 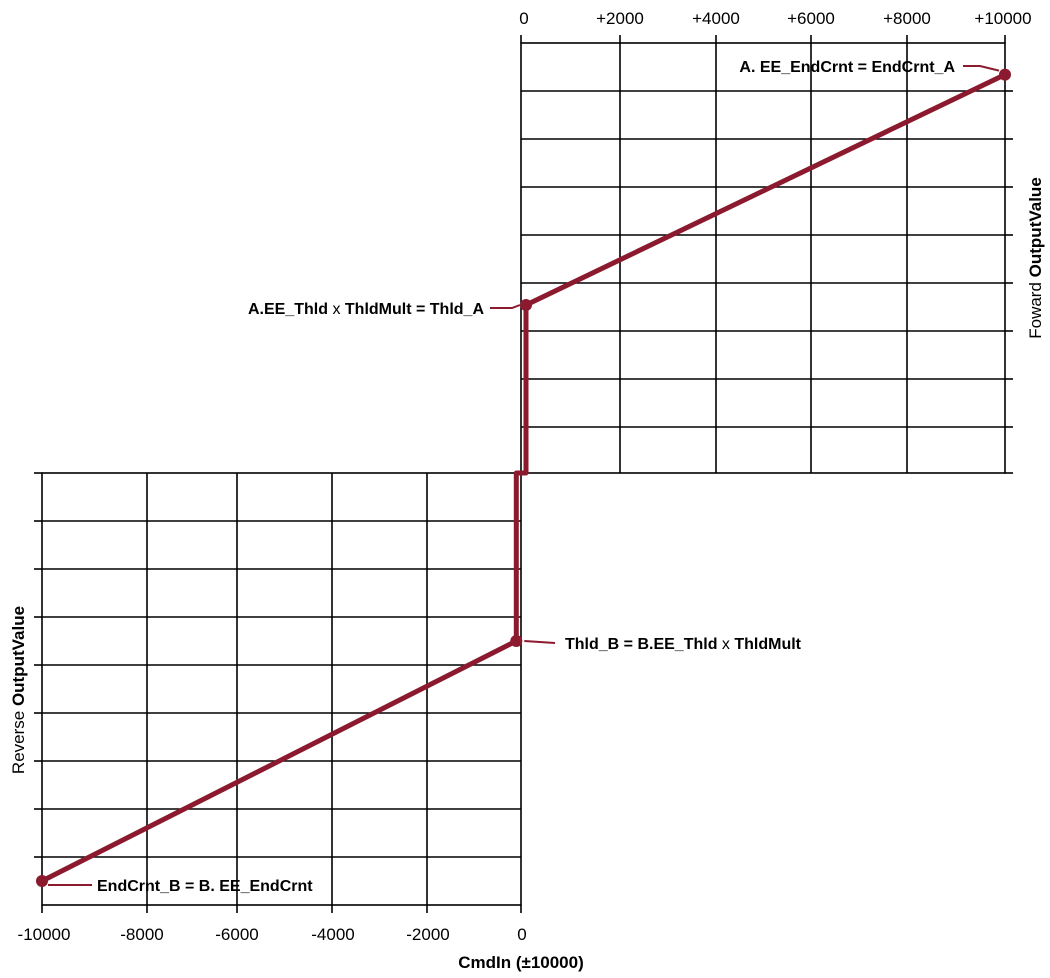 I want to click on leader-endcrnt-a, so click(x=981, y=68).